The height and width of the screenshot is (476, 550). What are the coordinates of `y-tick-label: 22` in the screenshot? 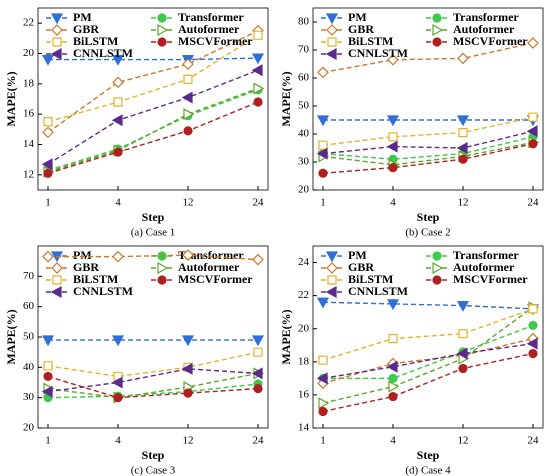 It's located at (303, 295).